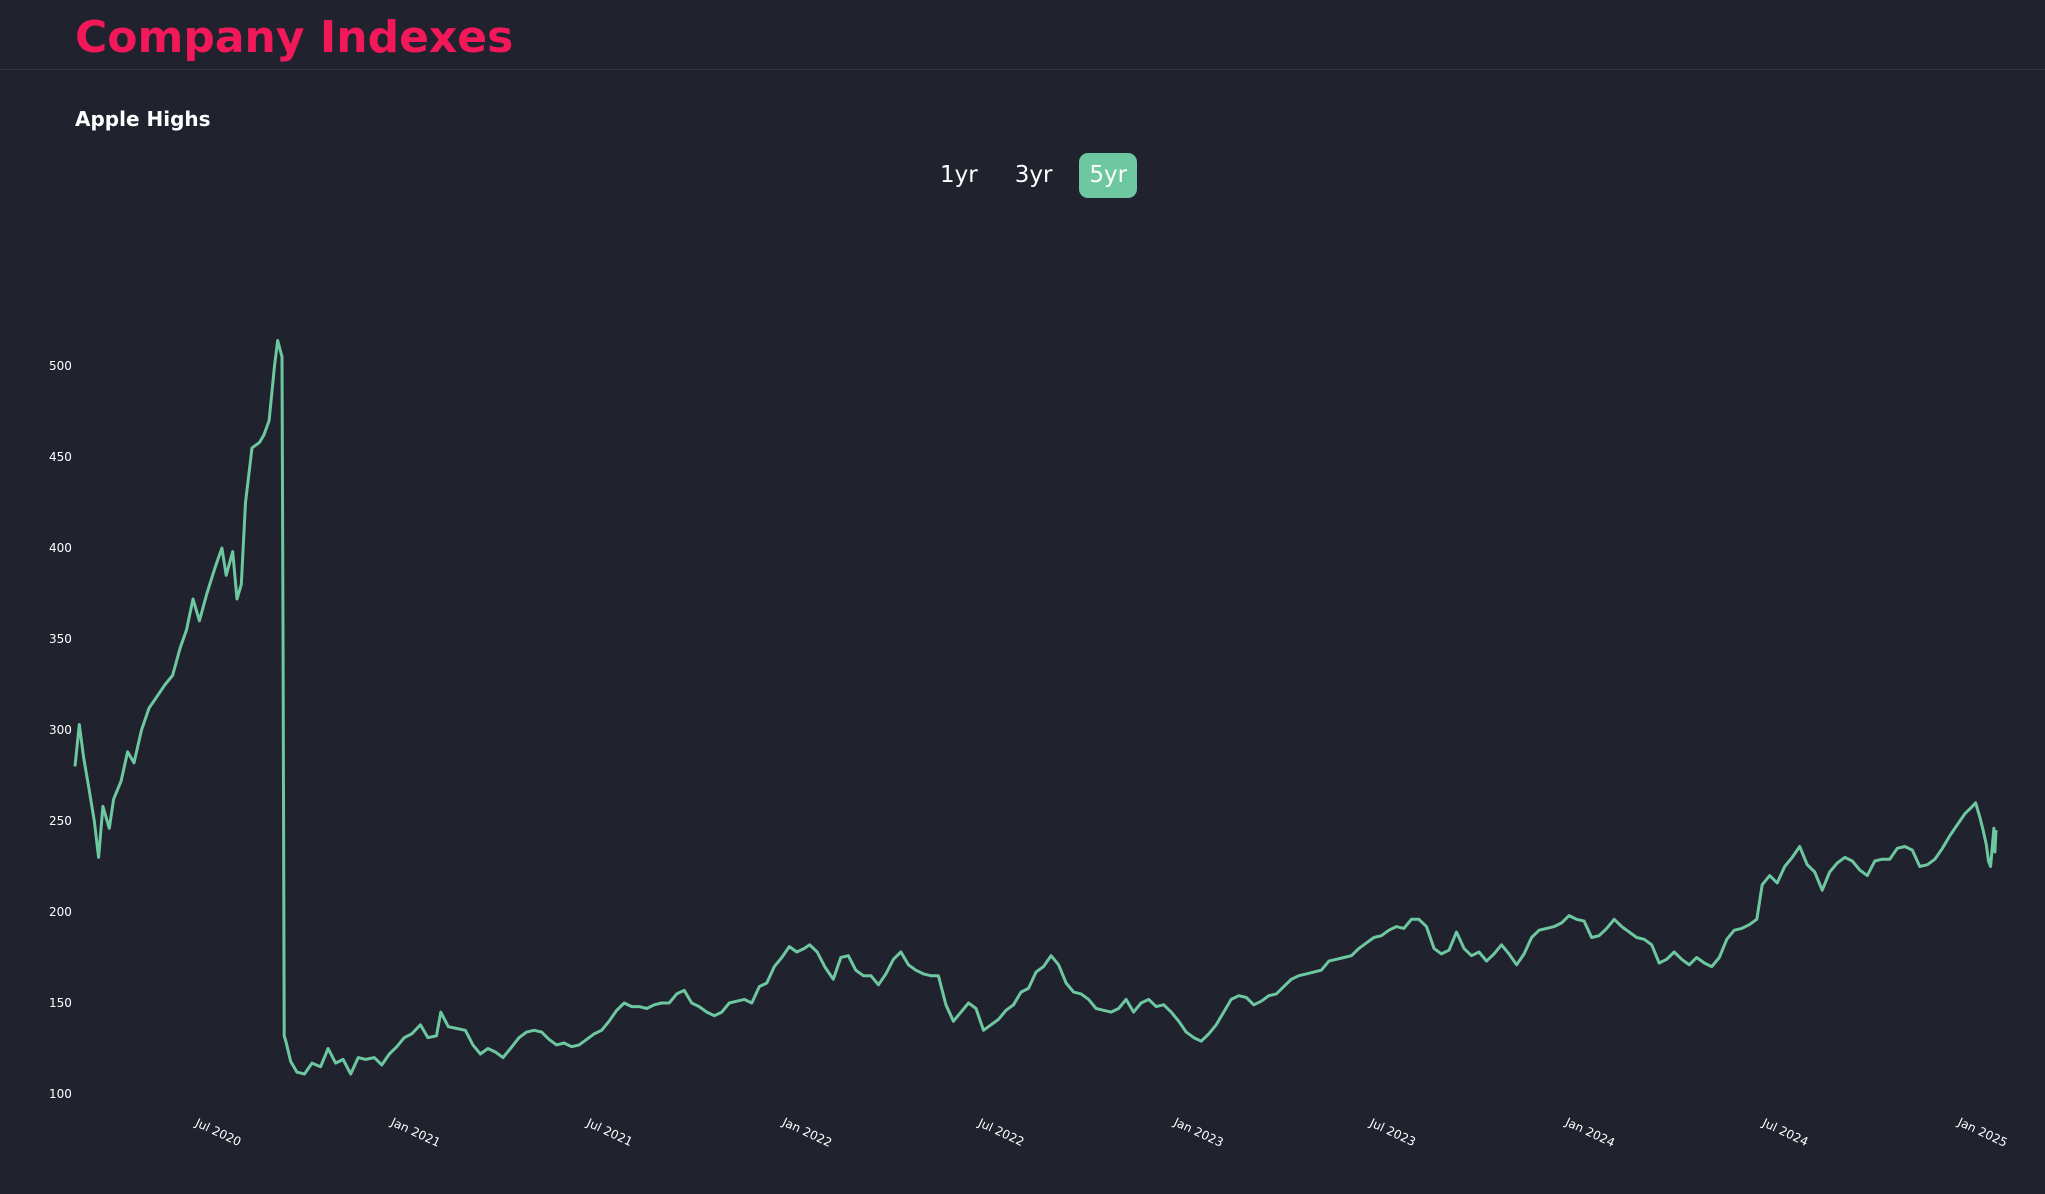 The width and height of the screenshot is (2045, 1194). What do you see at coordinates (959, 175) in the screenshot?
I see `range-button-1yr: 1yr` at bounding box center [959, 175].